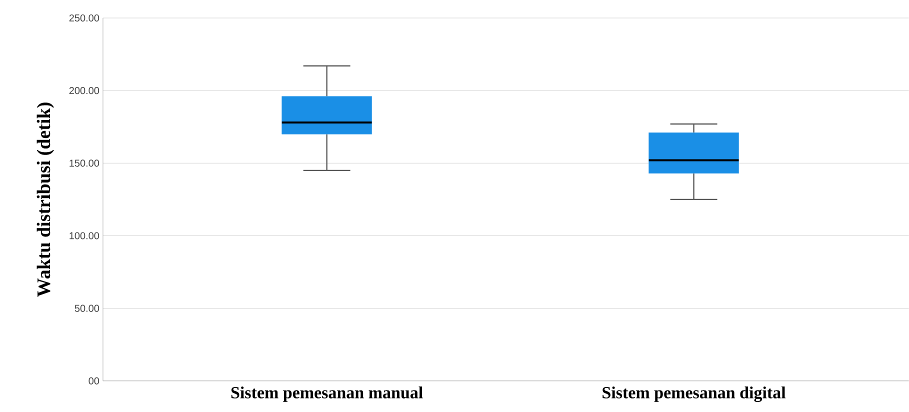 This screenshot has height=412, width=909. Describe the element at coordinates (84, 18) in the screenshot. I see `y-tick-label: 250.00` at that location.